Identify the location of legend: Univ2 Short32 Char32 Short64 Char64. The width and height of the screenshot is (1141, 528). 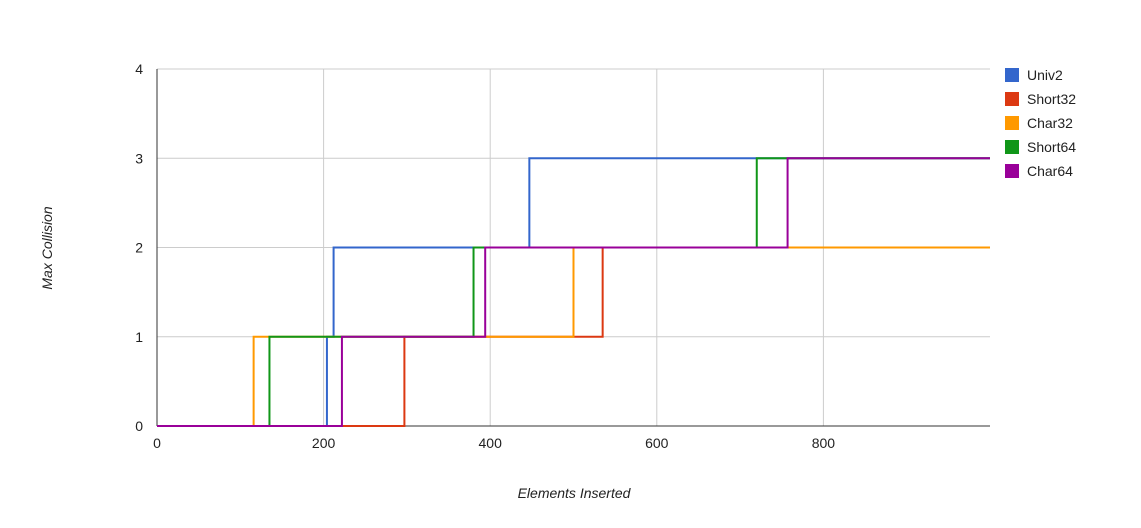
(1040, 123).